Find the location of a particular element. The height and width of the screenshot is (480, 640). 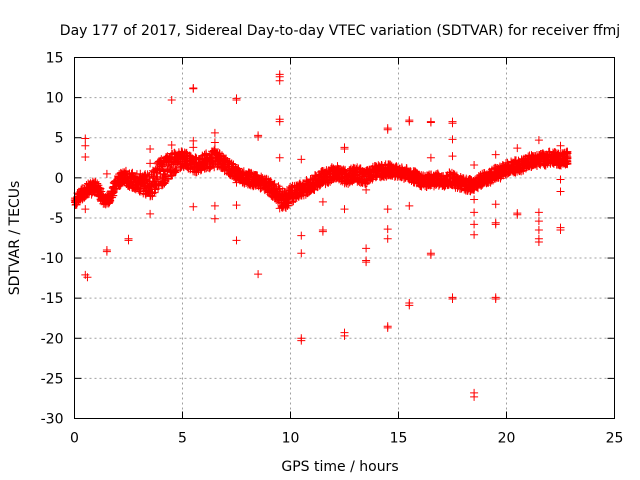

x-tick-label: 25 is located at coordinates (615, 439).